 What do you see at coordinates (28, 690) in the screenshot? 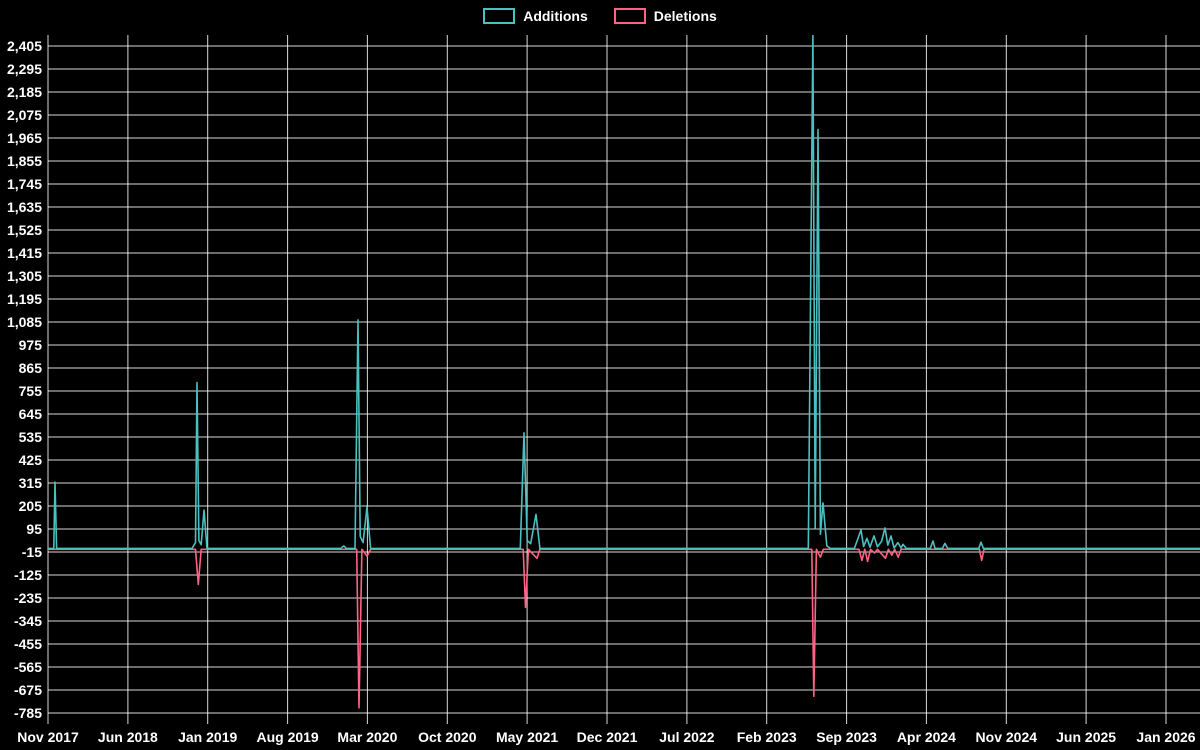
I see `y-tick-label: -675` at bounding box center [28, 690].